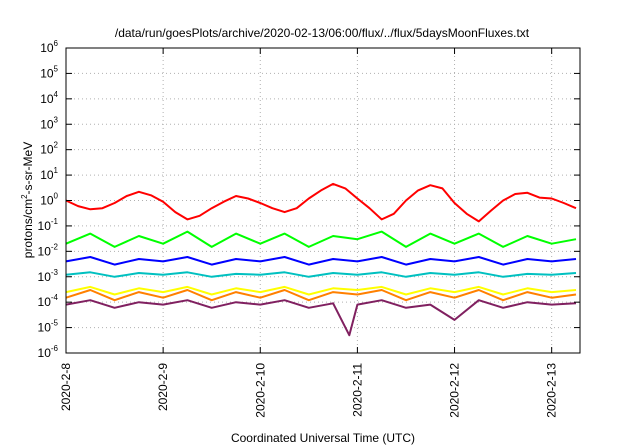  I want to click on x-tick-label: 2020-2-12, so click(455, 390).